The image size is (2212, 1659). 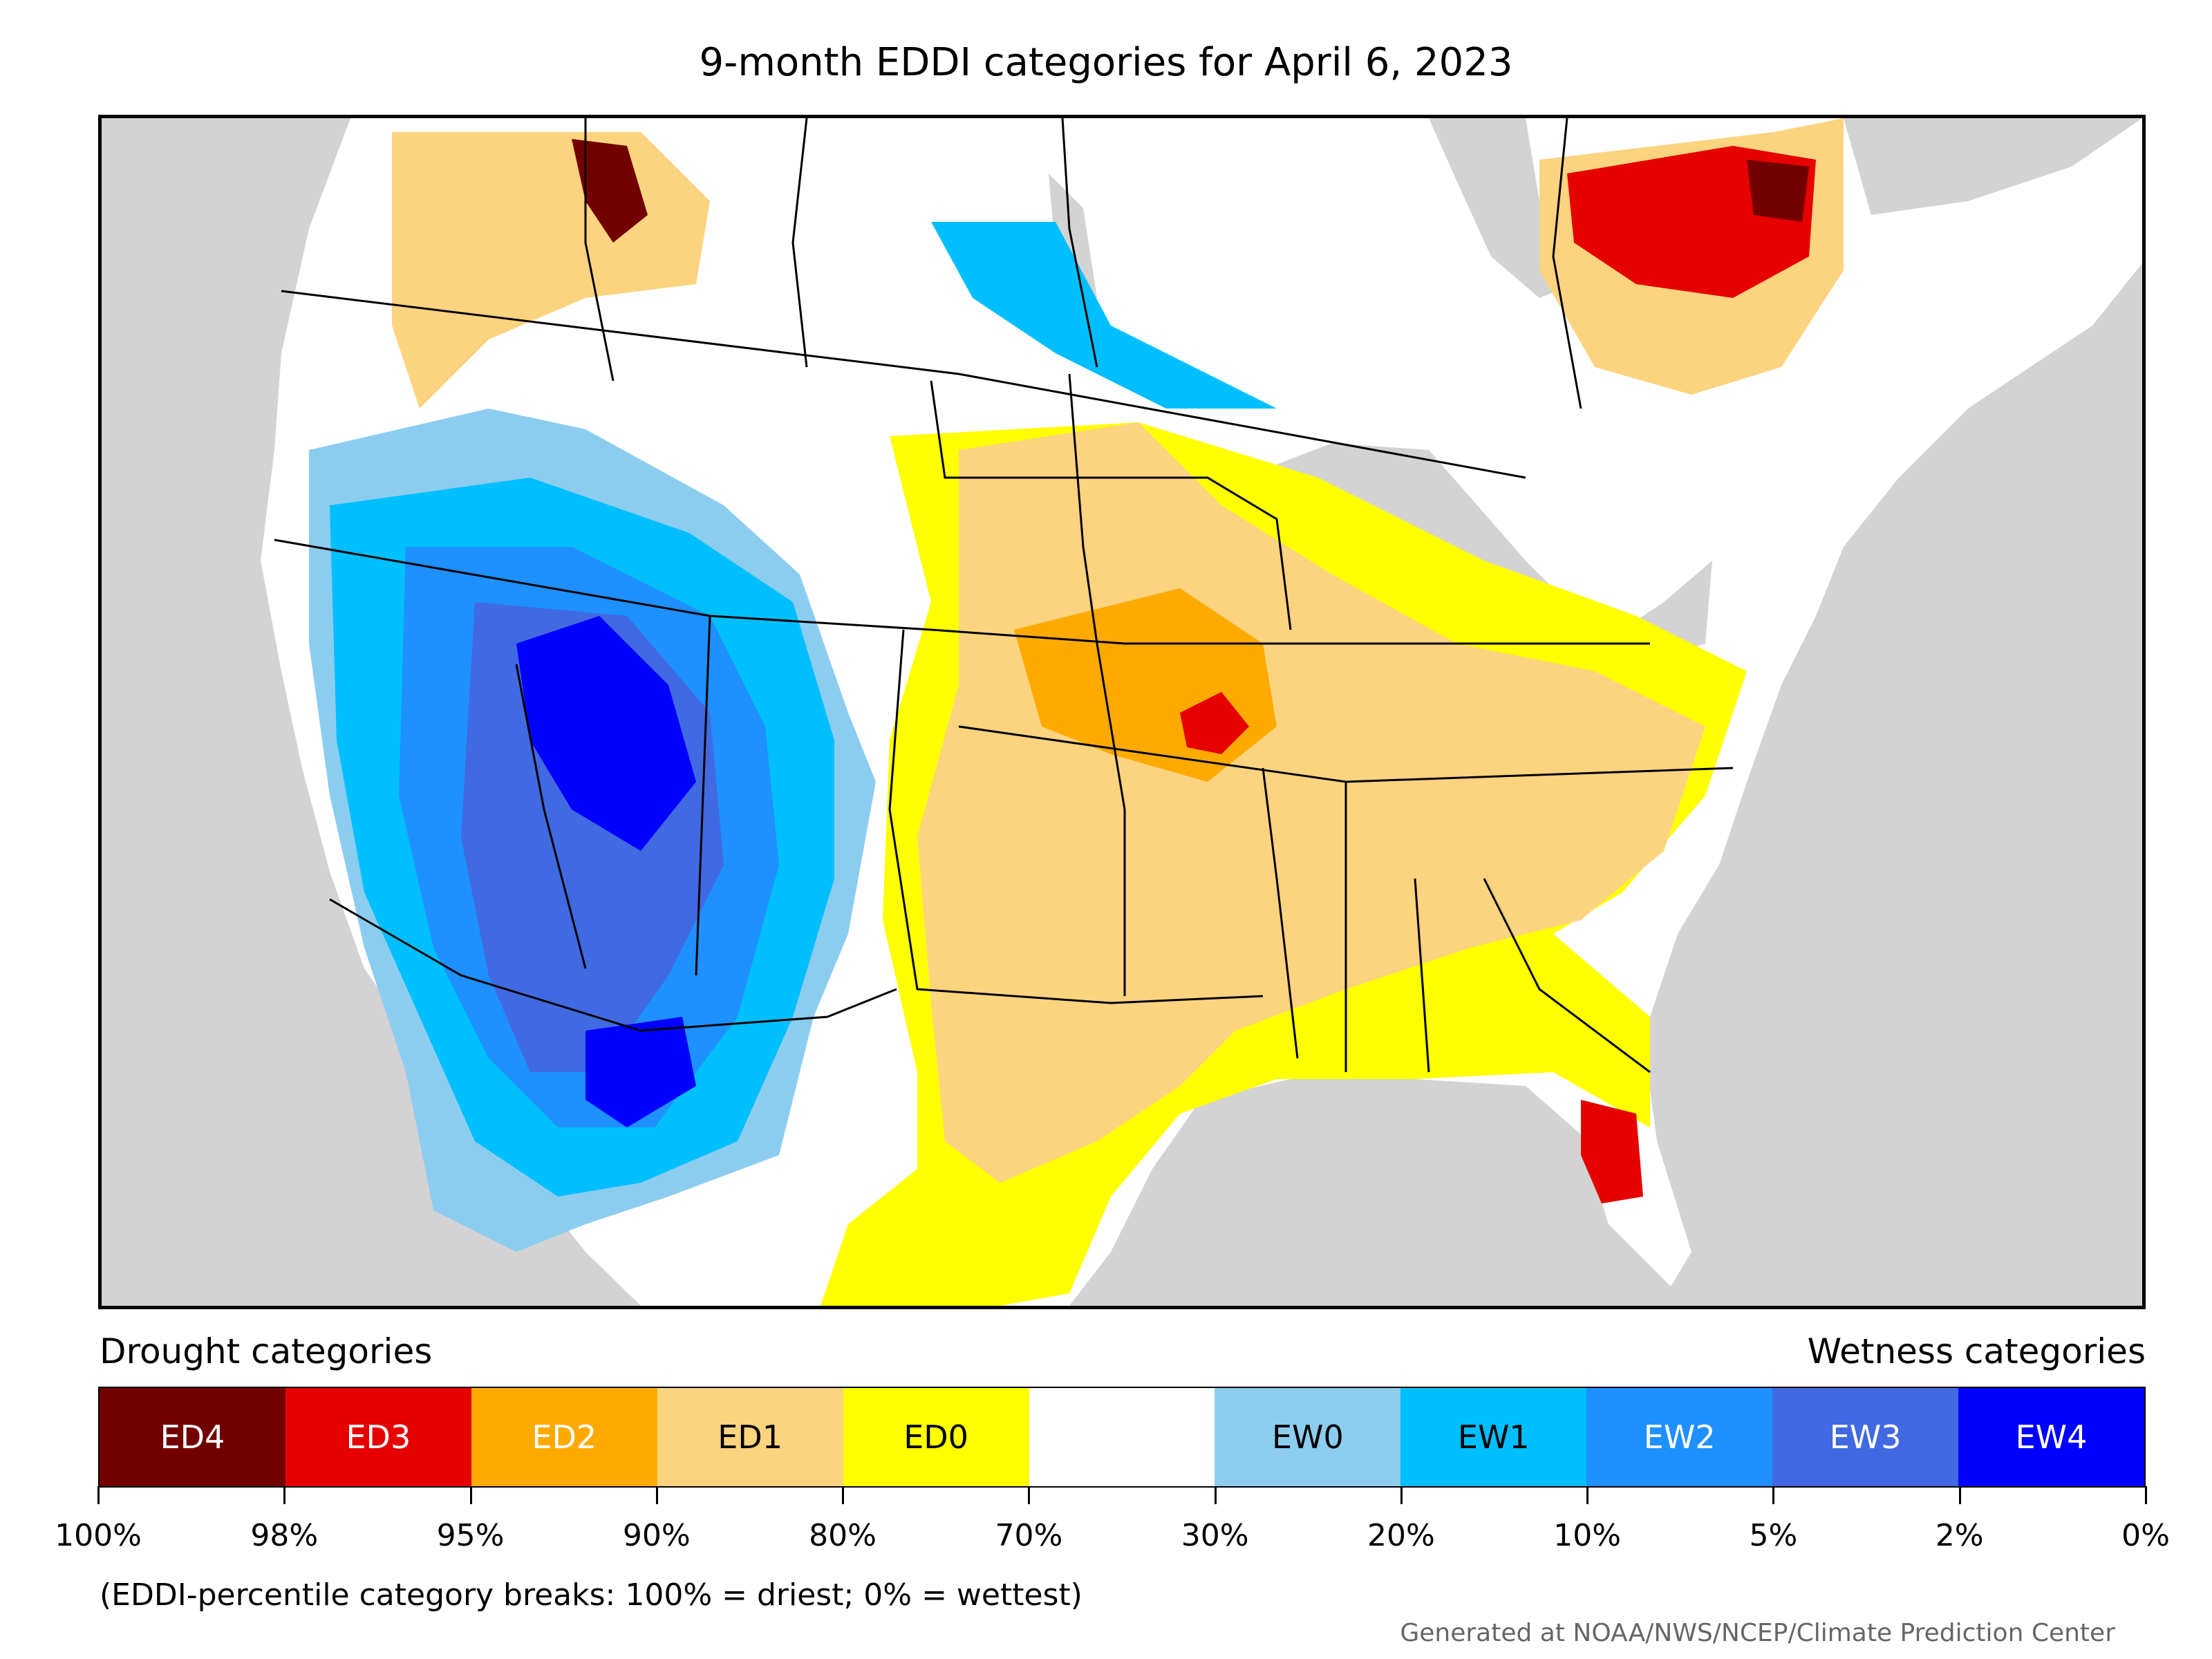 I want to click on wet-area-ew4, so click(x=606, y=733).